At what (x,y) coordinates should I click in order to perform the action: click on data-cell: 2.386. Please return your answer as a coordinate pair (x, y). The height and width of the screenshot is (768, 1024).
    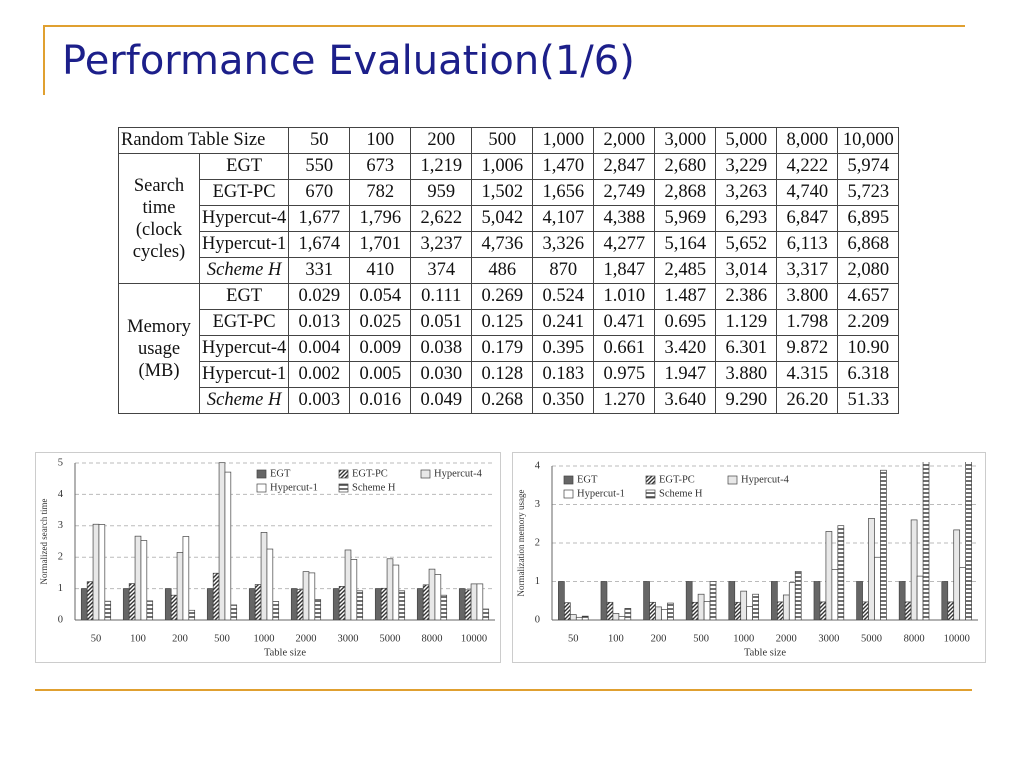
    Looking at the image, I should click on (746, 296).